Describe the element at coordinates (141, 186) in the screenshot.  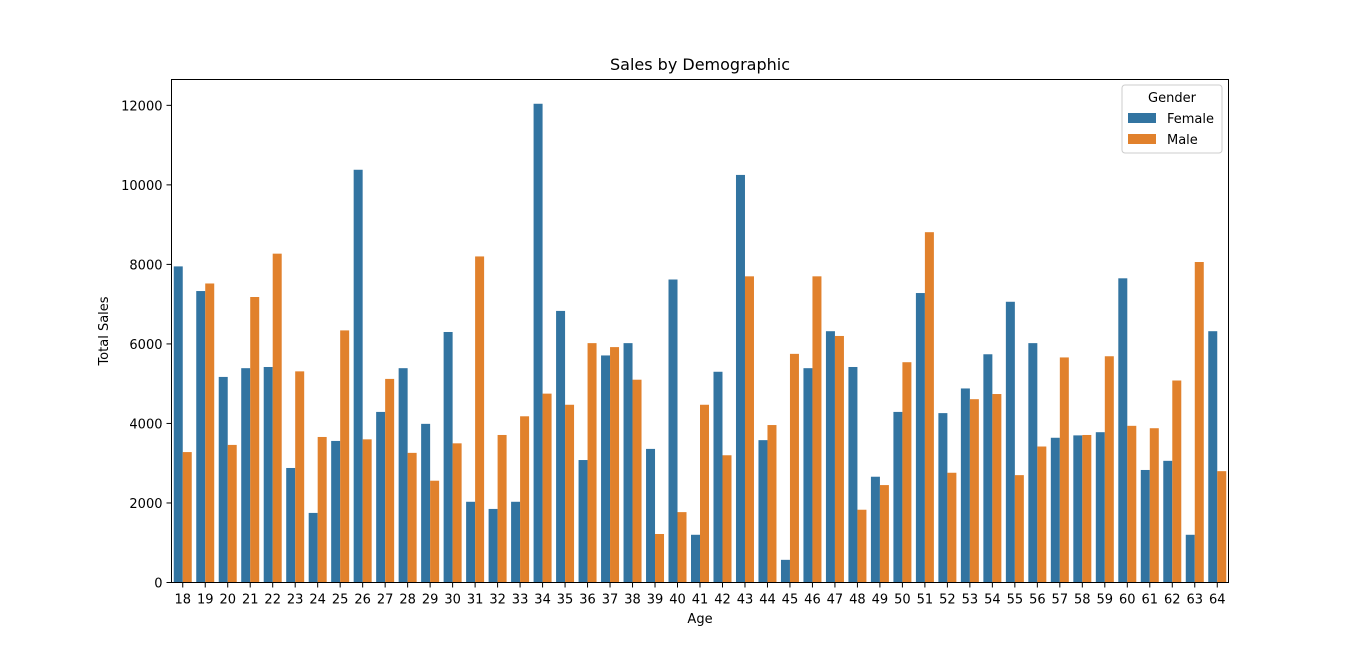
I see `y-tick-label: 10000` at that location.